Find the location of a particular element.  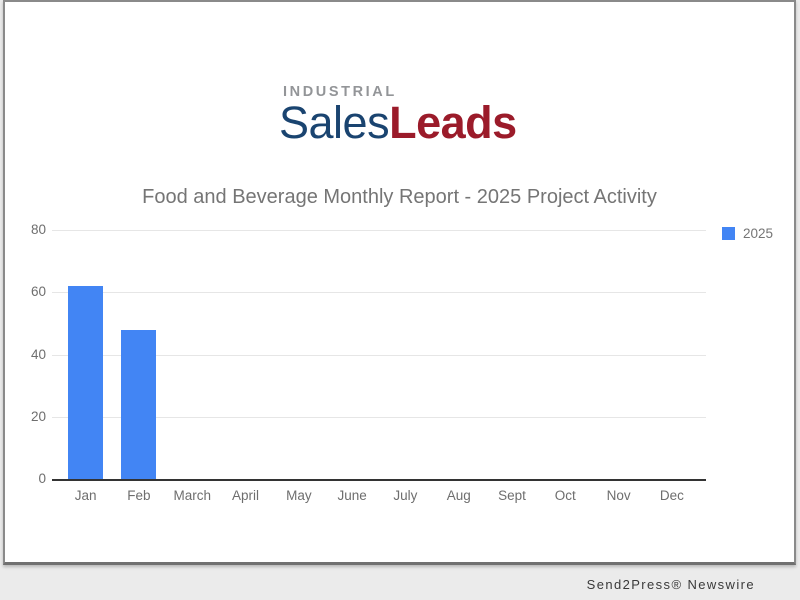

y-axis-tick-0: 0 is located at coordinates (42, 478).